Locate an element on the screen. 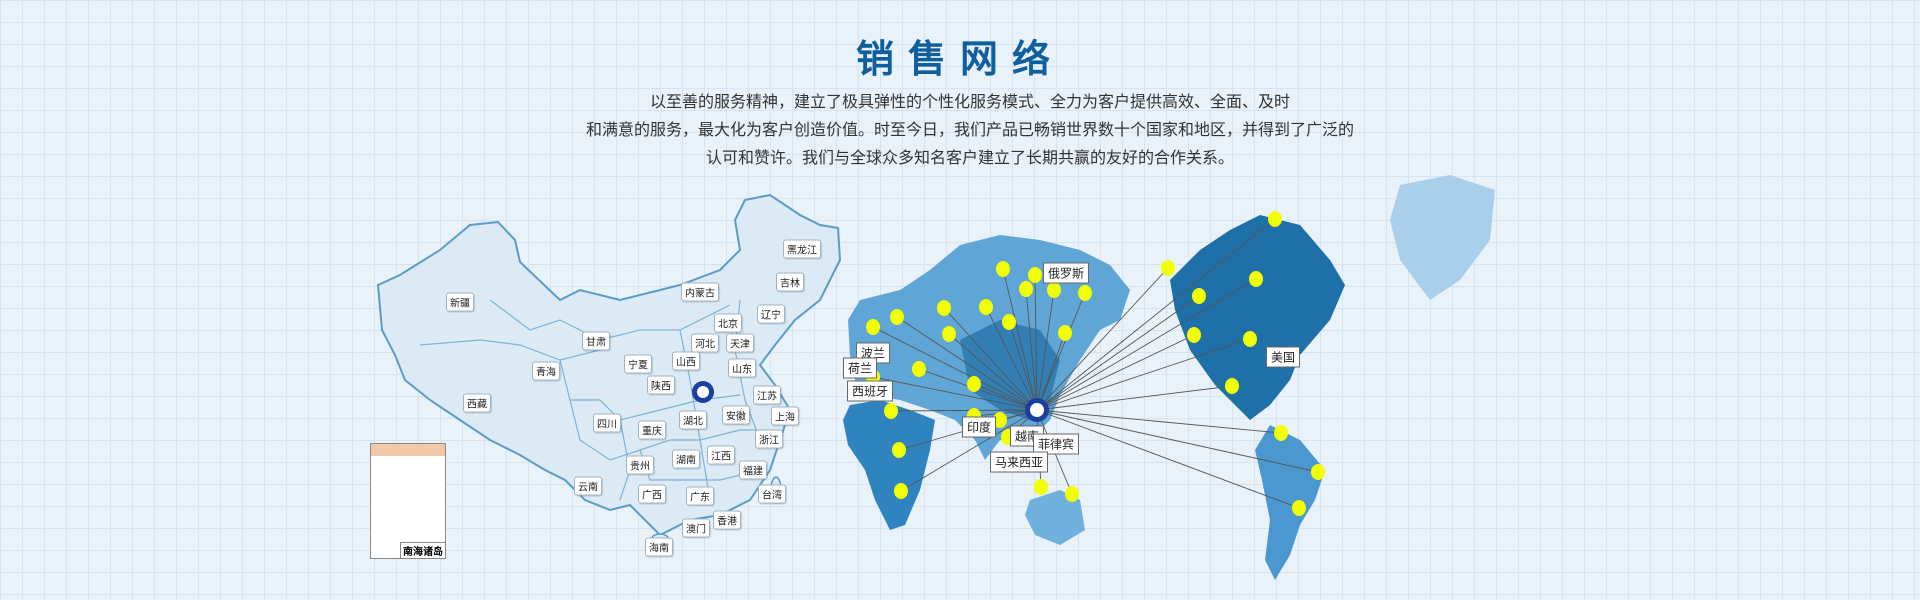 This screenshot has width=1920, height=600. country-label: 印度 is located at coordinates (979, 427).